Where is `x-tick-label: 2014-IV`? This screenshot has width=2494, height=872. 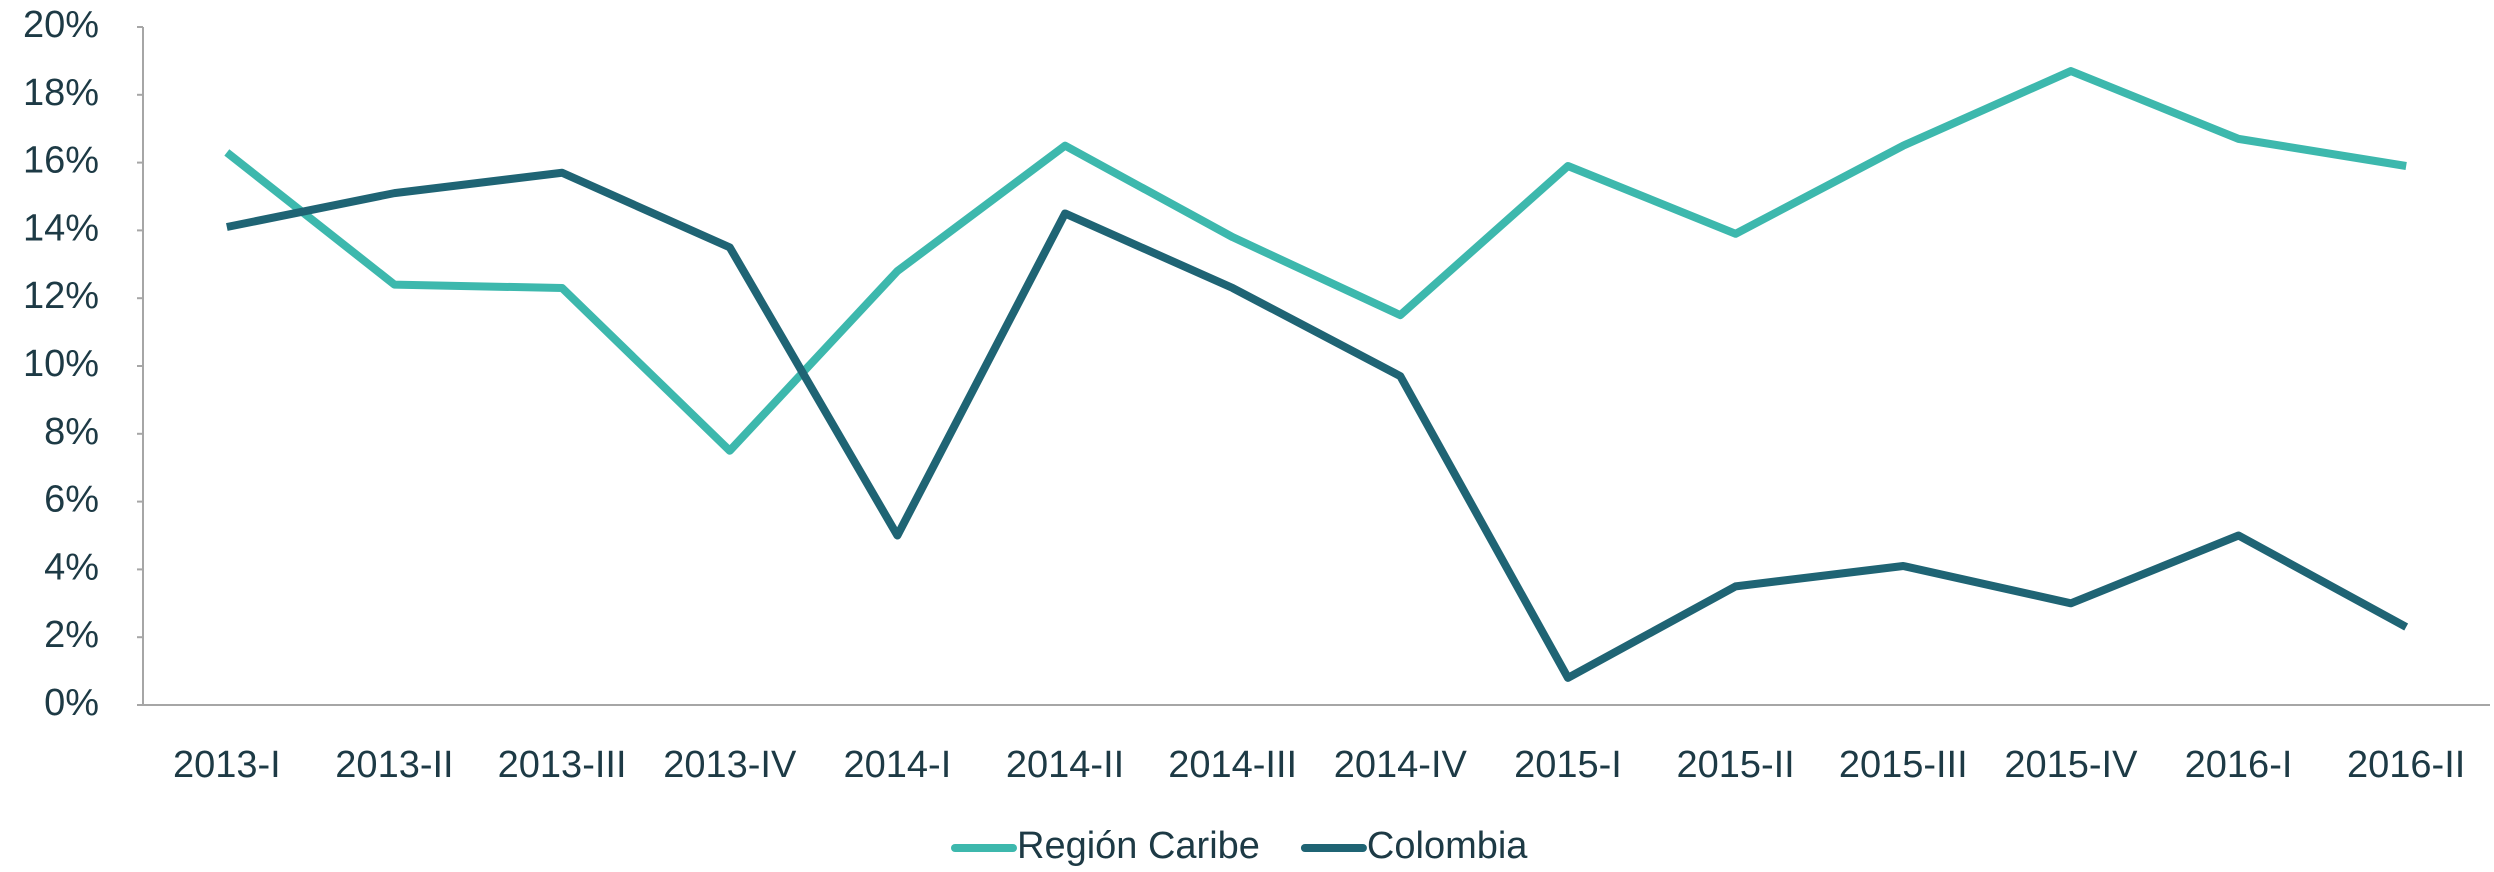 x-tick-label: 2014-IV is located at coordinates (1401, 765).